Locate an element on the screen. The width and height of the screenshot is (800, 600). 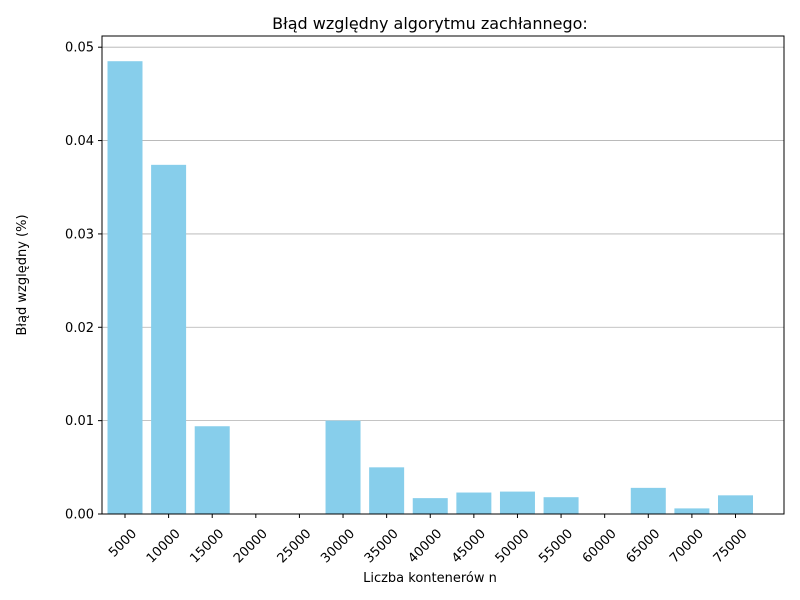
x-axis-label: Liczba kontenerów n is located at coordinates (430, 578).